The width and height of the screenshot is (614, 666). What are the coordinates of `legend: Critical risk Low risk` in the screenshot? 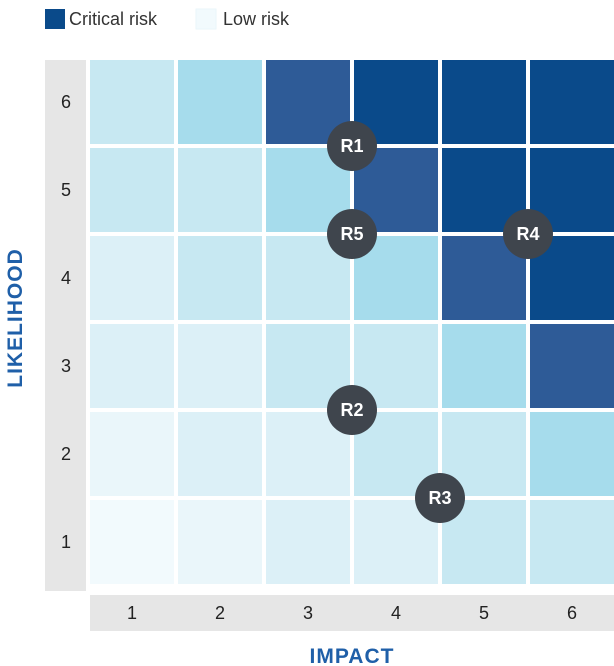 It's located at (167, 19).